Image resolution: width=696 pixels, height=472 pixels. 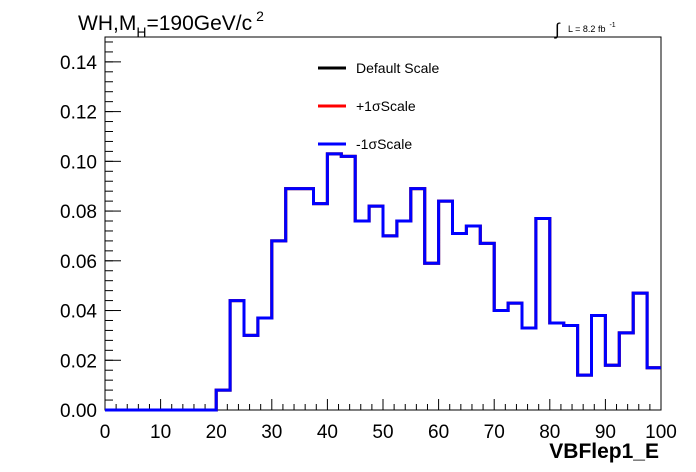 What do you see at coordinates (661, 432) in the screenshot?
I see `x-tick-label: 100` at bounding box center [661, 432].